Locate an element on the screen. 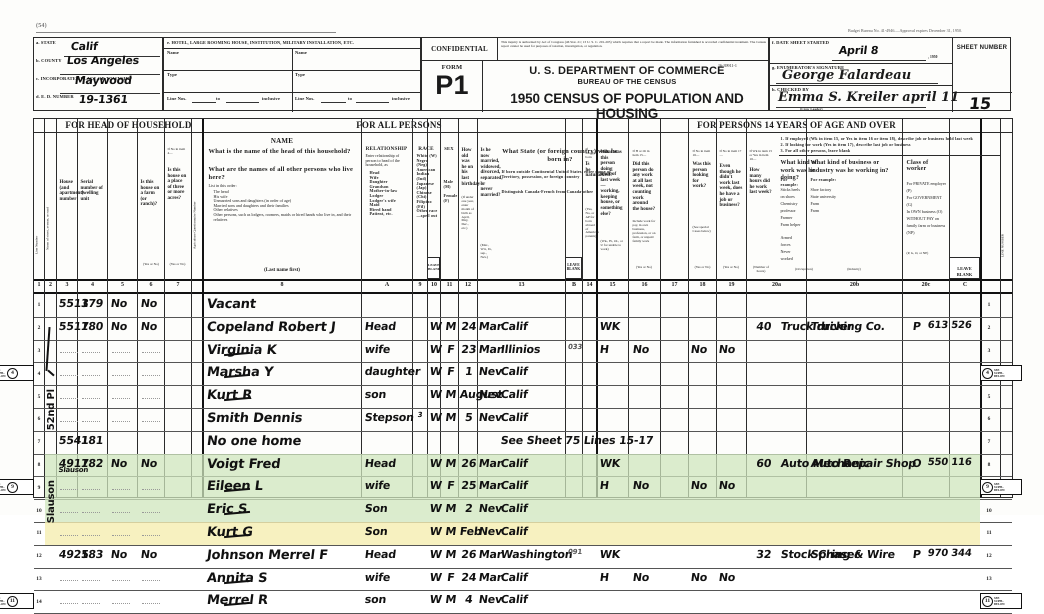  cell-age: Feb is located at coordinates (471, 531).